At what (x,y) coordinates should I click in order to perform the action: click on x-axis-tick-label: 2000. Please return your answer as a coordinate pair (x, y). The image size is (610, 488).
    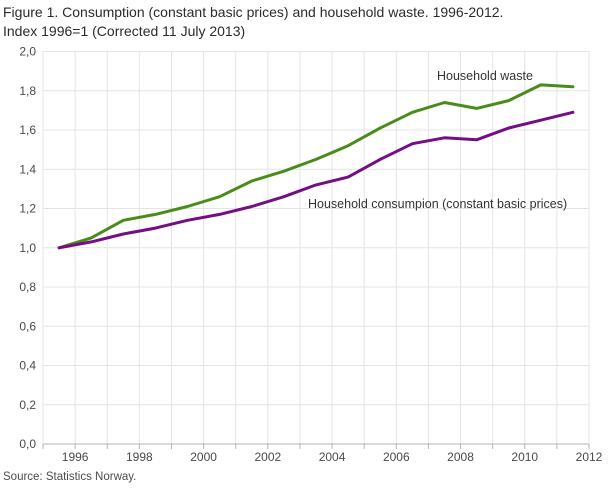
    Looking at the image, I should click on (203, 457).